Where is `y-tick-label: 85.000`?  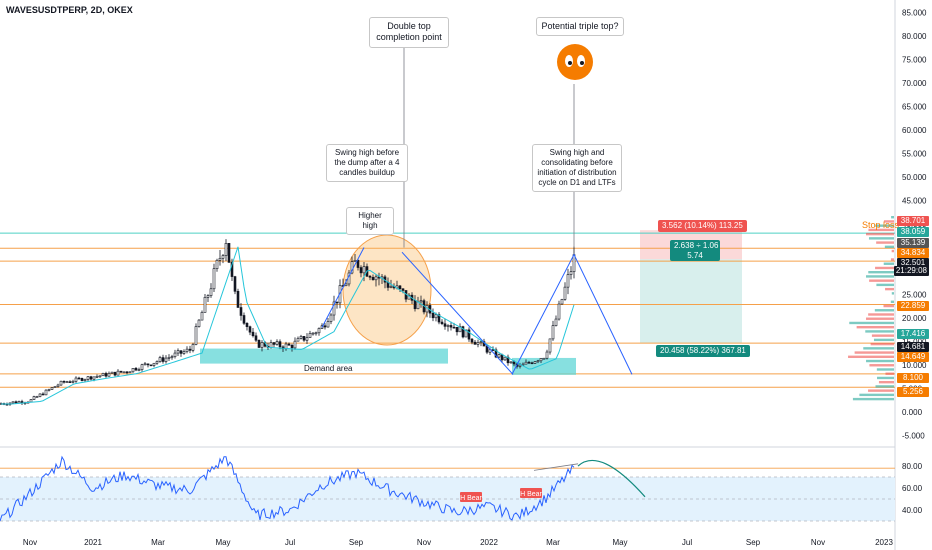 y-tick-label: 85.000 is located at coordinates (914, 13).